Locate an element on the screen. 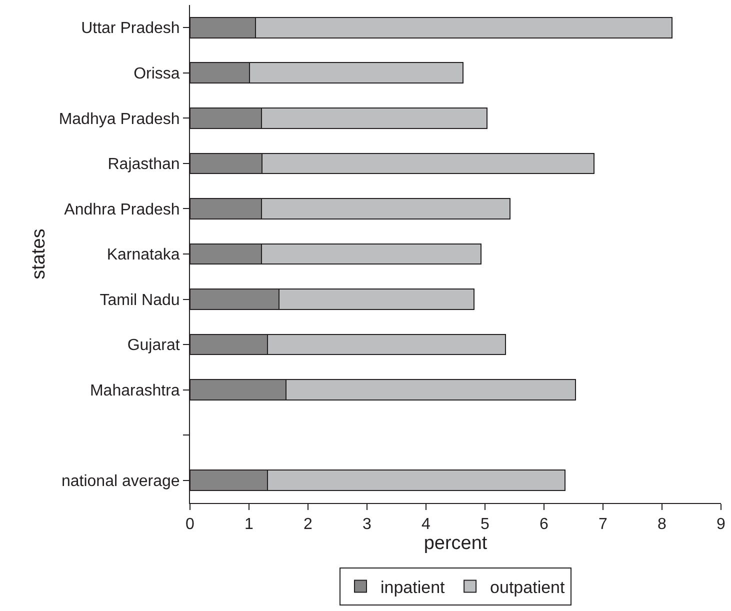 The height and width of the screenshot is (611, 731). y-tick-label: Maharashtra is located at coordinates (135, 391).